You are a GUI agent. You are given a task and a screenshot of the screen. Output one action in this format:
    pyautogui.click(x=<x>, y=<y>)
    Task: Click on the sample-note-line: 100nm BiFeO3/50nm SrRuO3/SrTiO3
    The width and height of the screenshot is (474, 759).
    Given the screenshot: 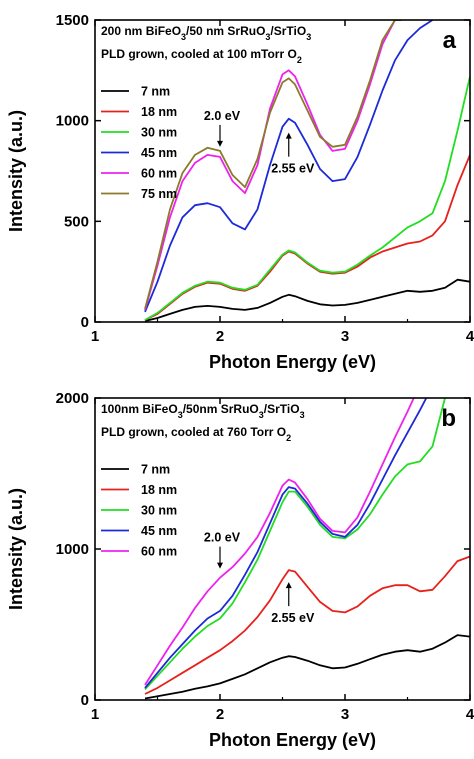 What is the action you would take?
    pyautogui.click(x=203, y=411)
    